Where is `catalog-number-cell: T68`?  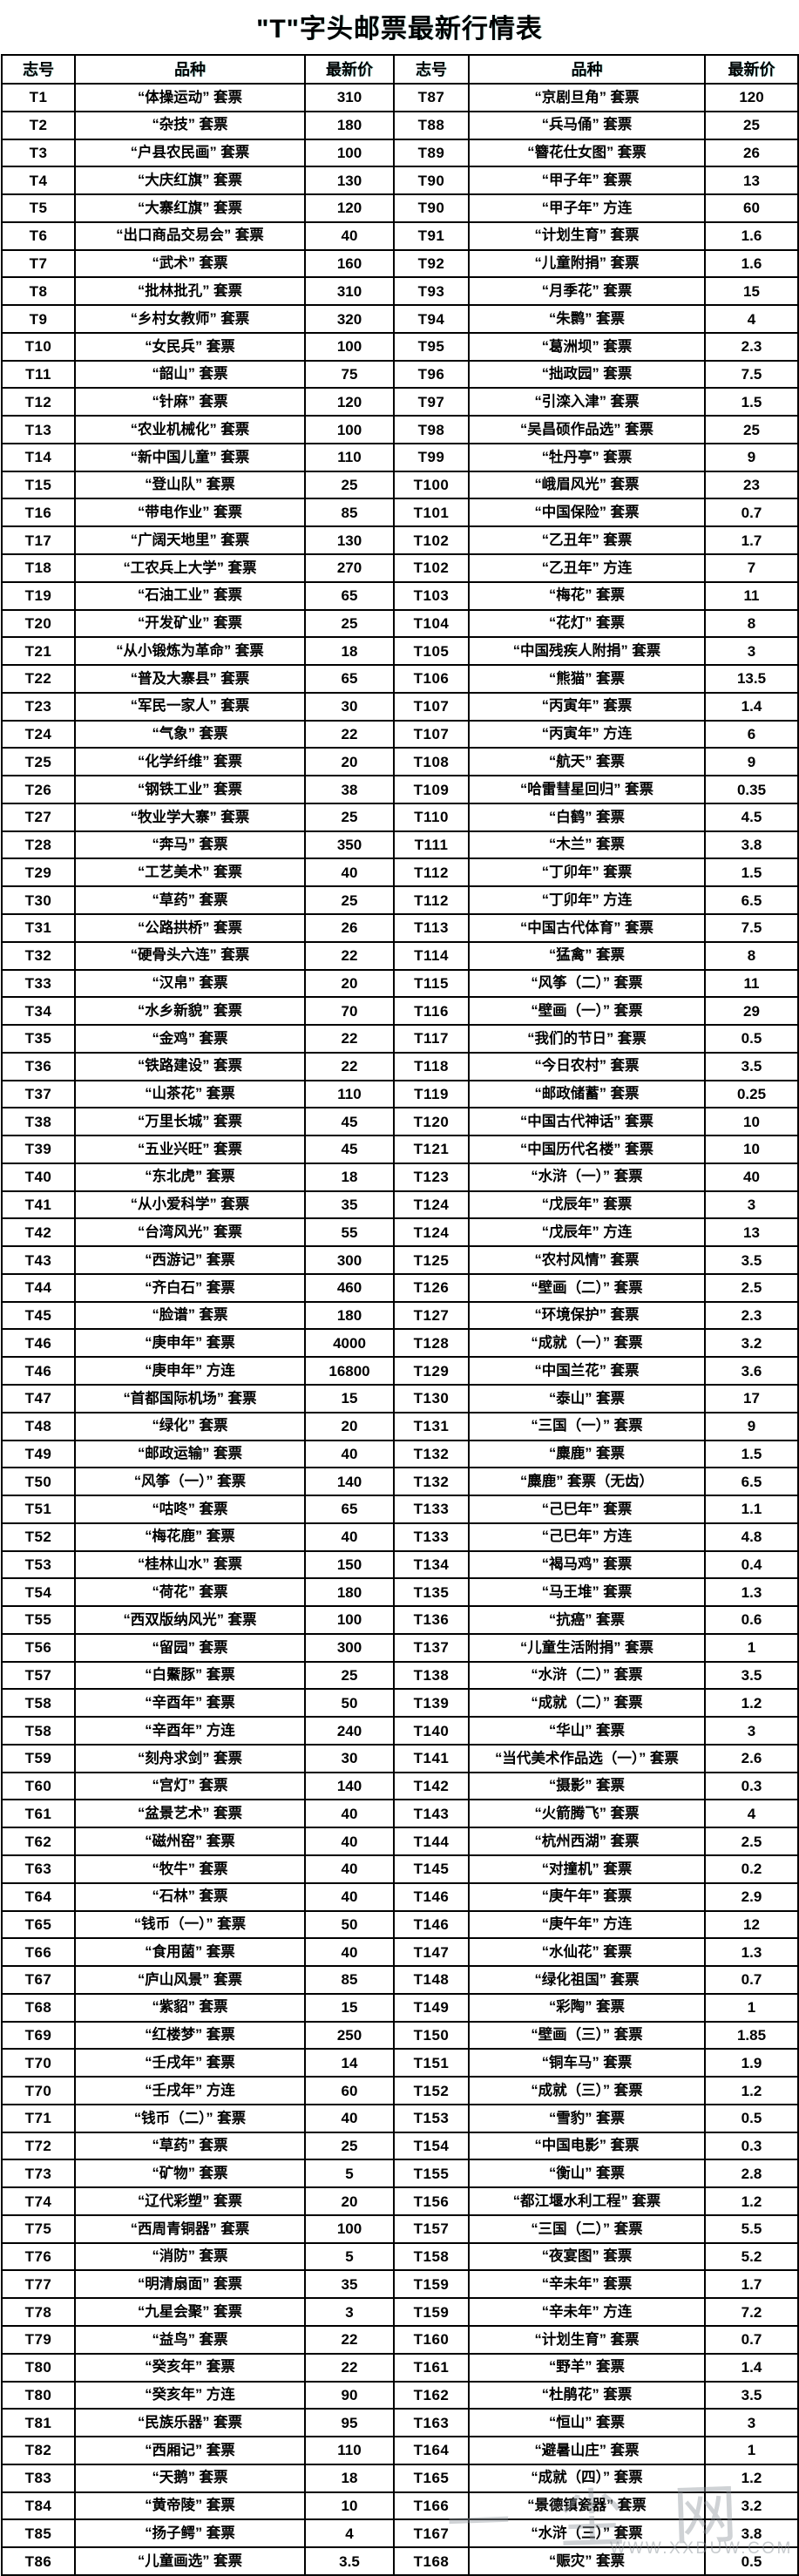
catalog-number-cell: T68 is located at coordinates (39, 2008).